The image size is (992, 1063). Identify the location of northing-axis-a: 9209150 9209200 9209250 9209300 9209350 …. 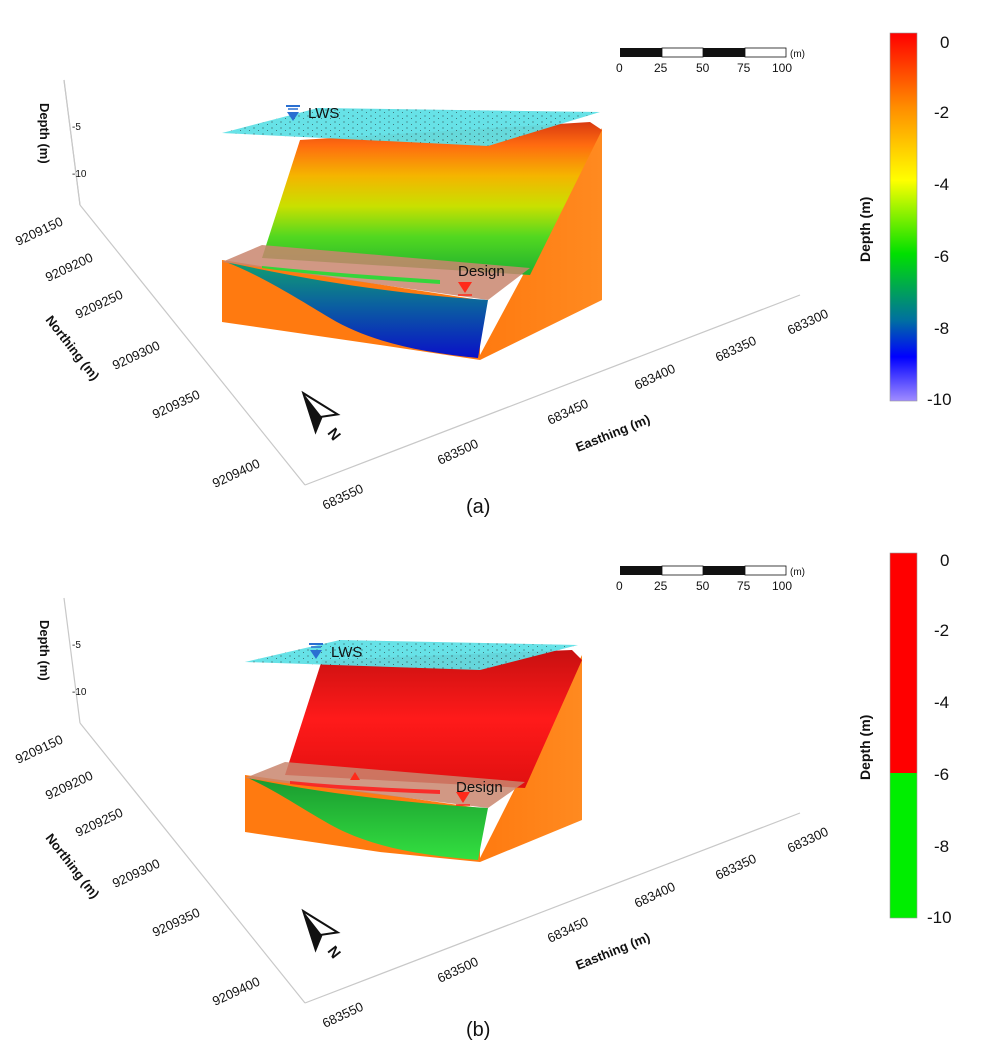
(137, 352).